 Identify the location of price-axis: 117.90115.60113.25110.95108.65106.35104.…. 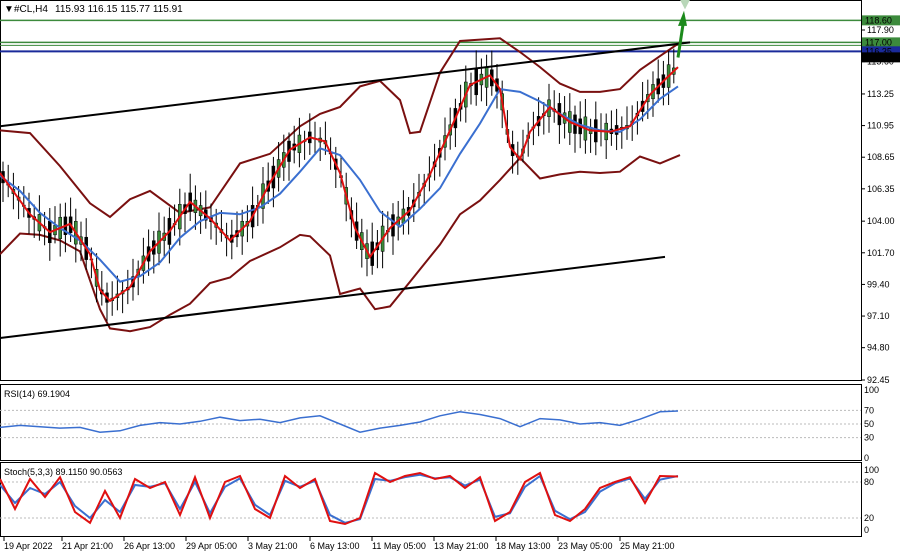
(880, 275).